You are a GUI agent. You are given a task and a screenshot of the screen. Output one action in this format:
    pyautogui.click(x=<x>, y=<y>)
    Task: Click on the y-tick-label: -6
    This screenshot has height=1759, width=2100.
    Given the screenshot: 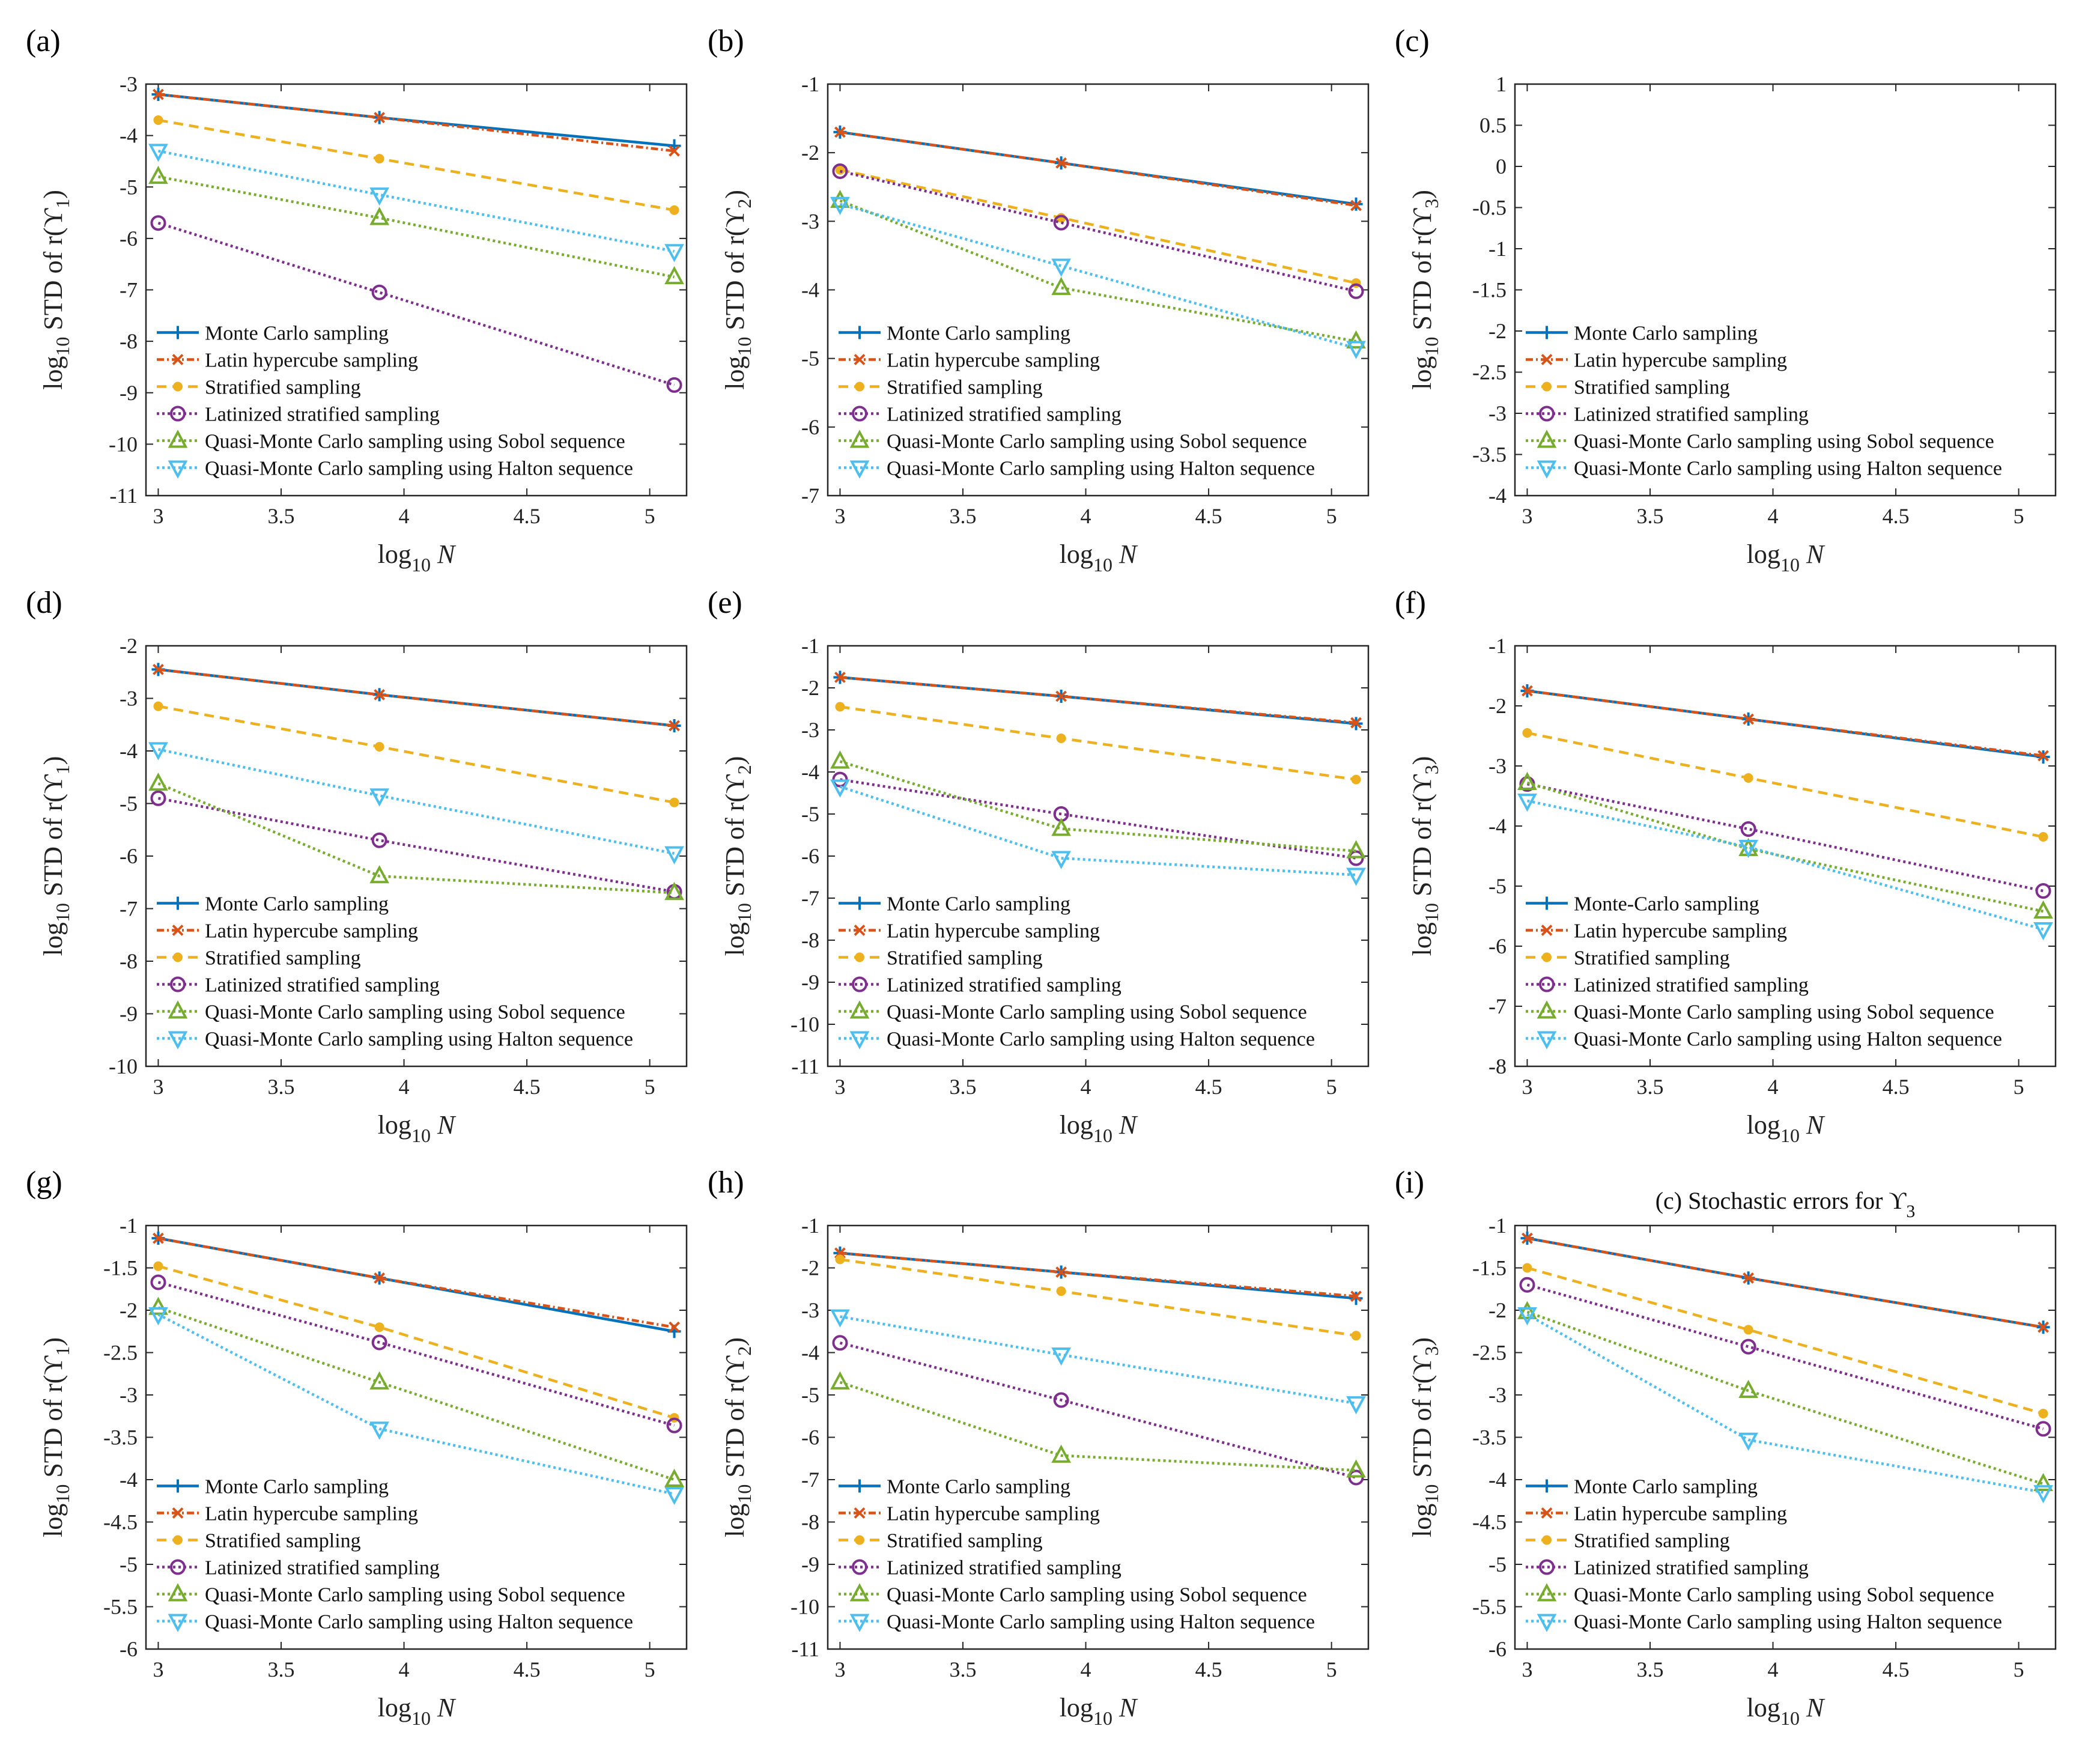 What is the action you would take?
    pyautogui.click(x=129, y=856)
    